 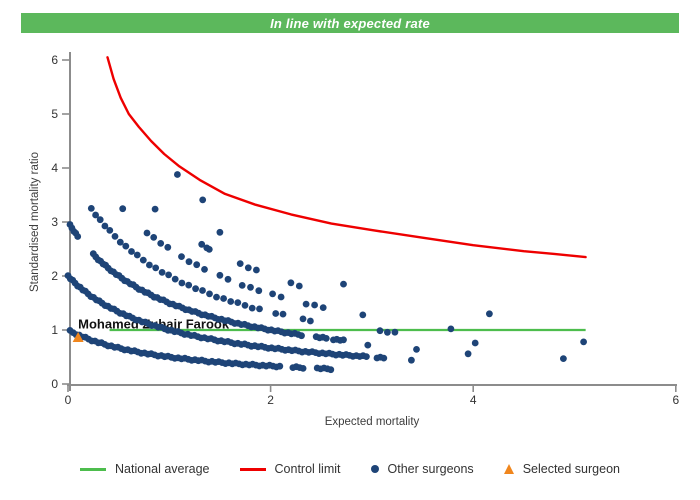 I want to click on legend-label: Selected surgeon, so click(x=571, y=469).